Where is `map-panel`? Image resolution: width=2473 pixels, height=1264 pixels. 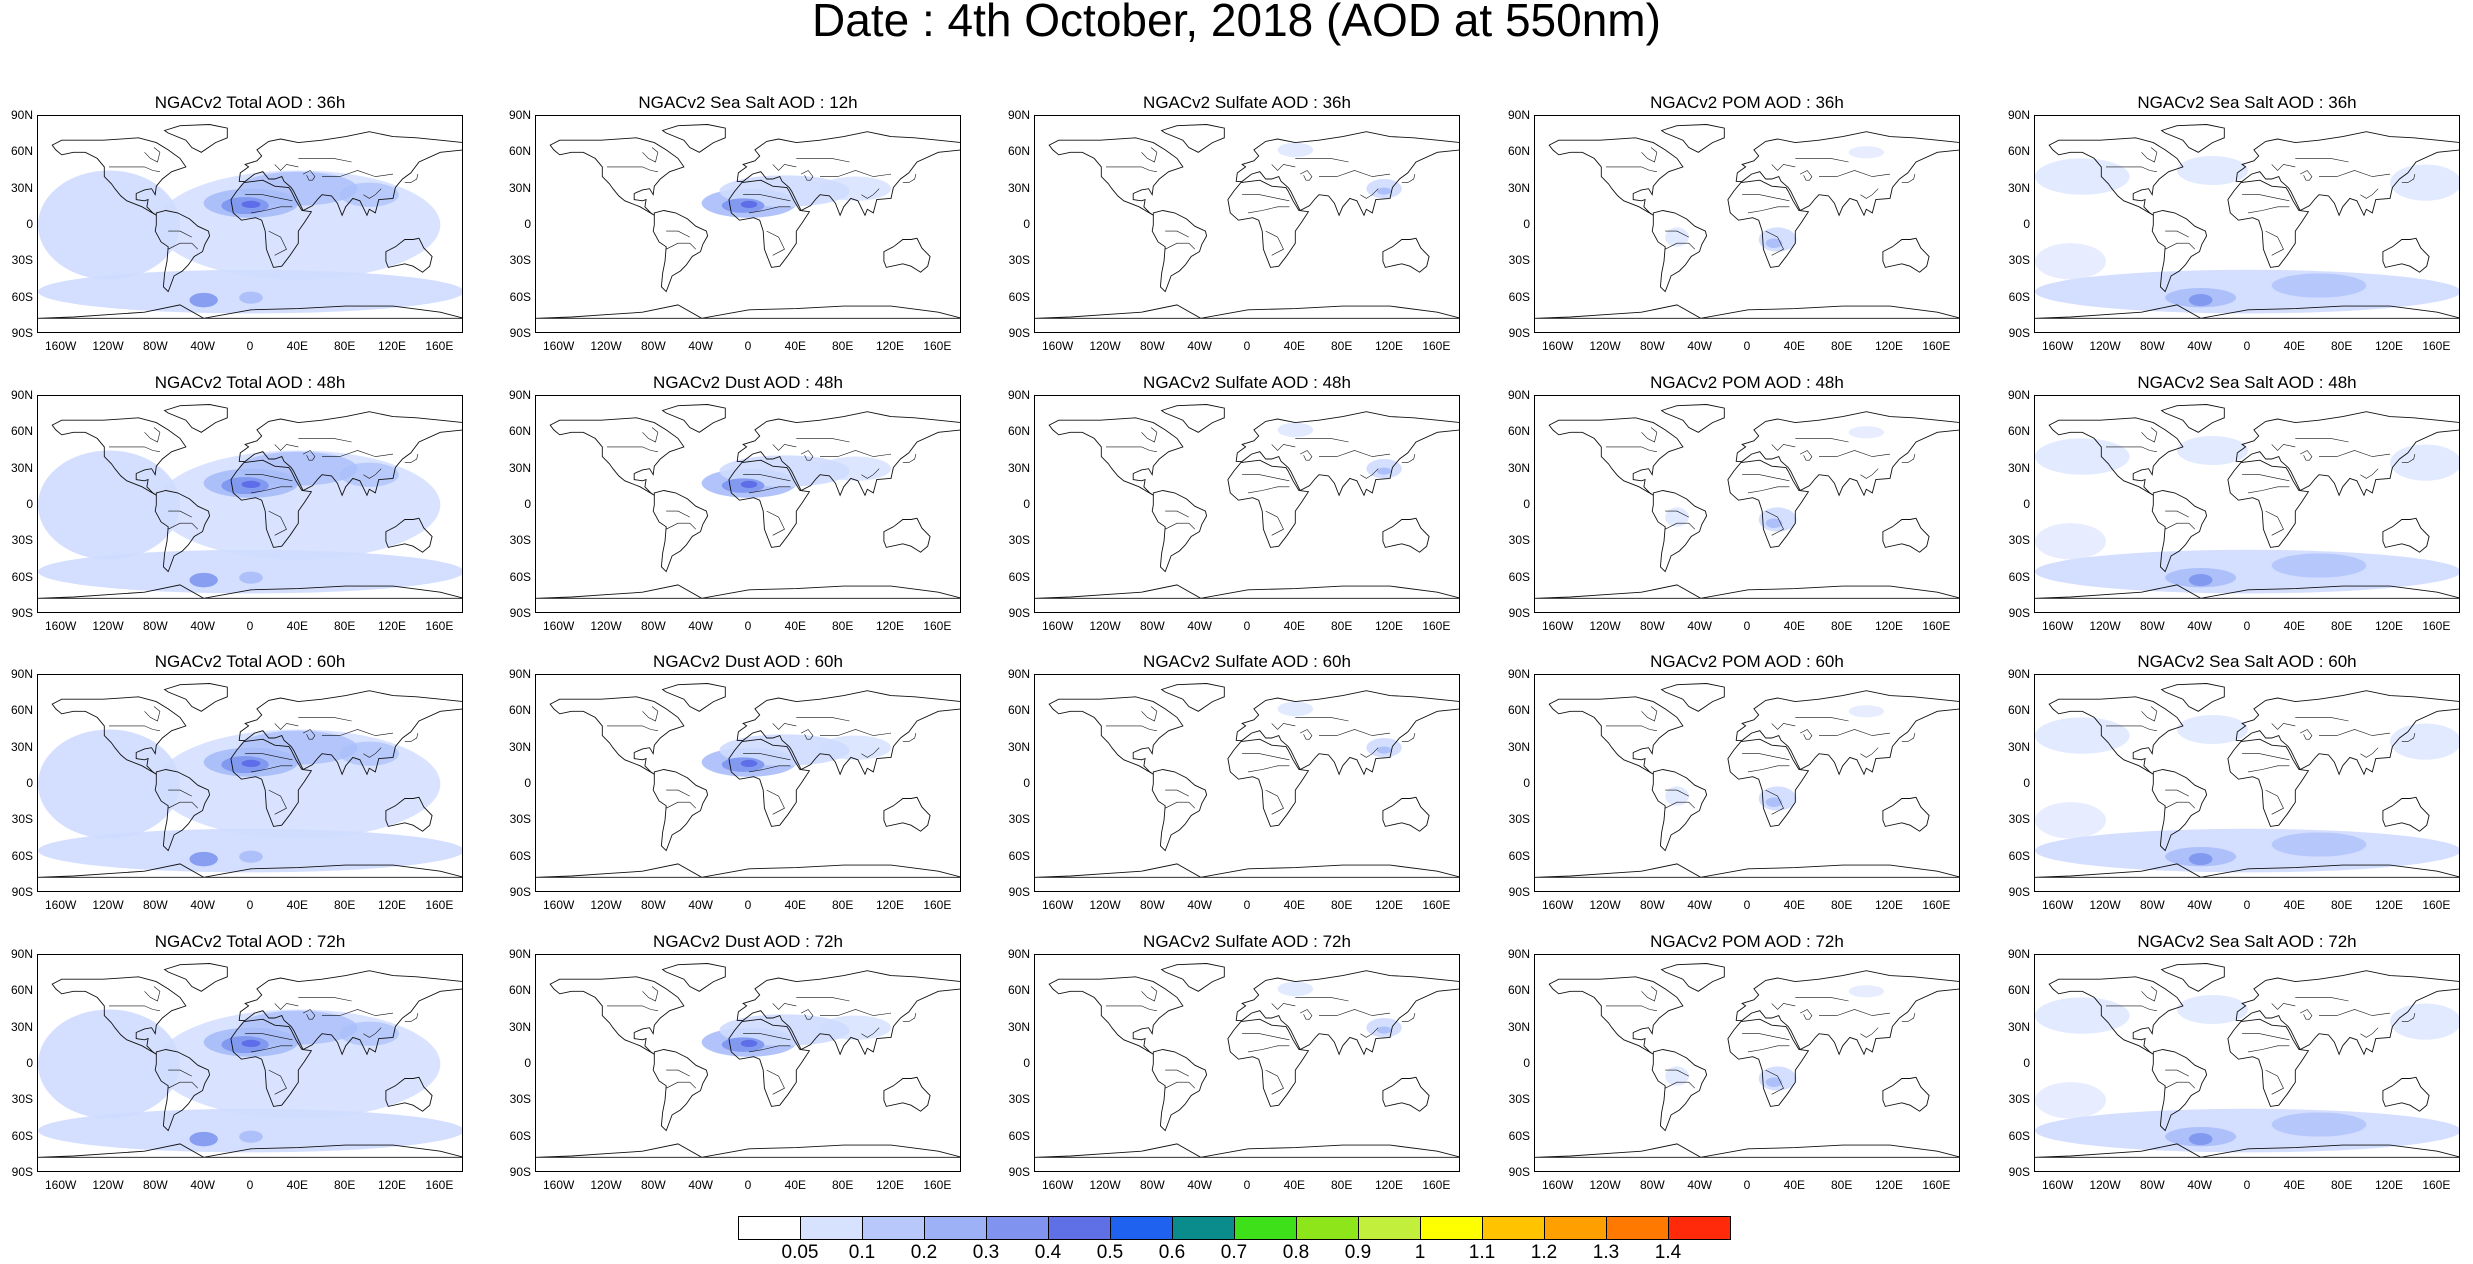
map-panel is located at coordinates (2247, 783).